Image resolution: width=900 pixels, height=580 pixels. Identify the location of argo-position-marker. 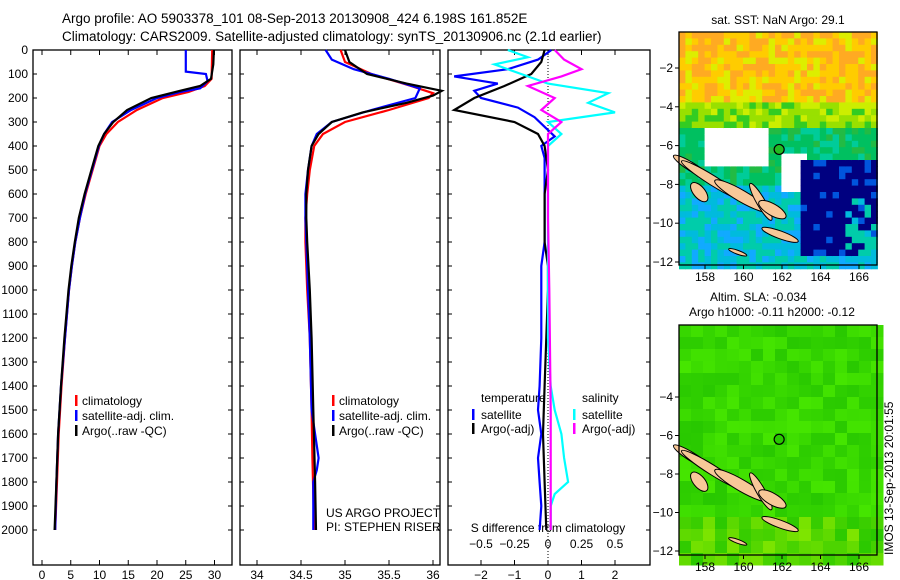
(779, 149).